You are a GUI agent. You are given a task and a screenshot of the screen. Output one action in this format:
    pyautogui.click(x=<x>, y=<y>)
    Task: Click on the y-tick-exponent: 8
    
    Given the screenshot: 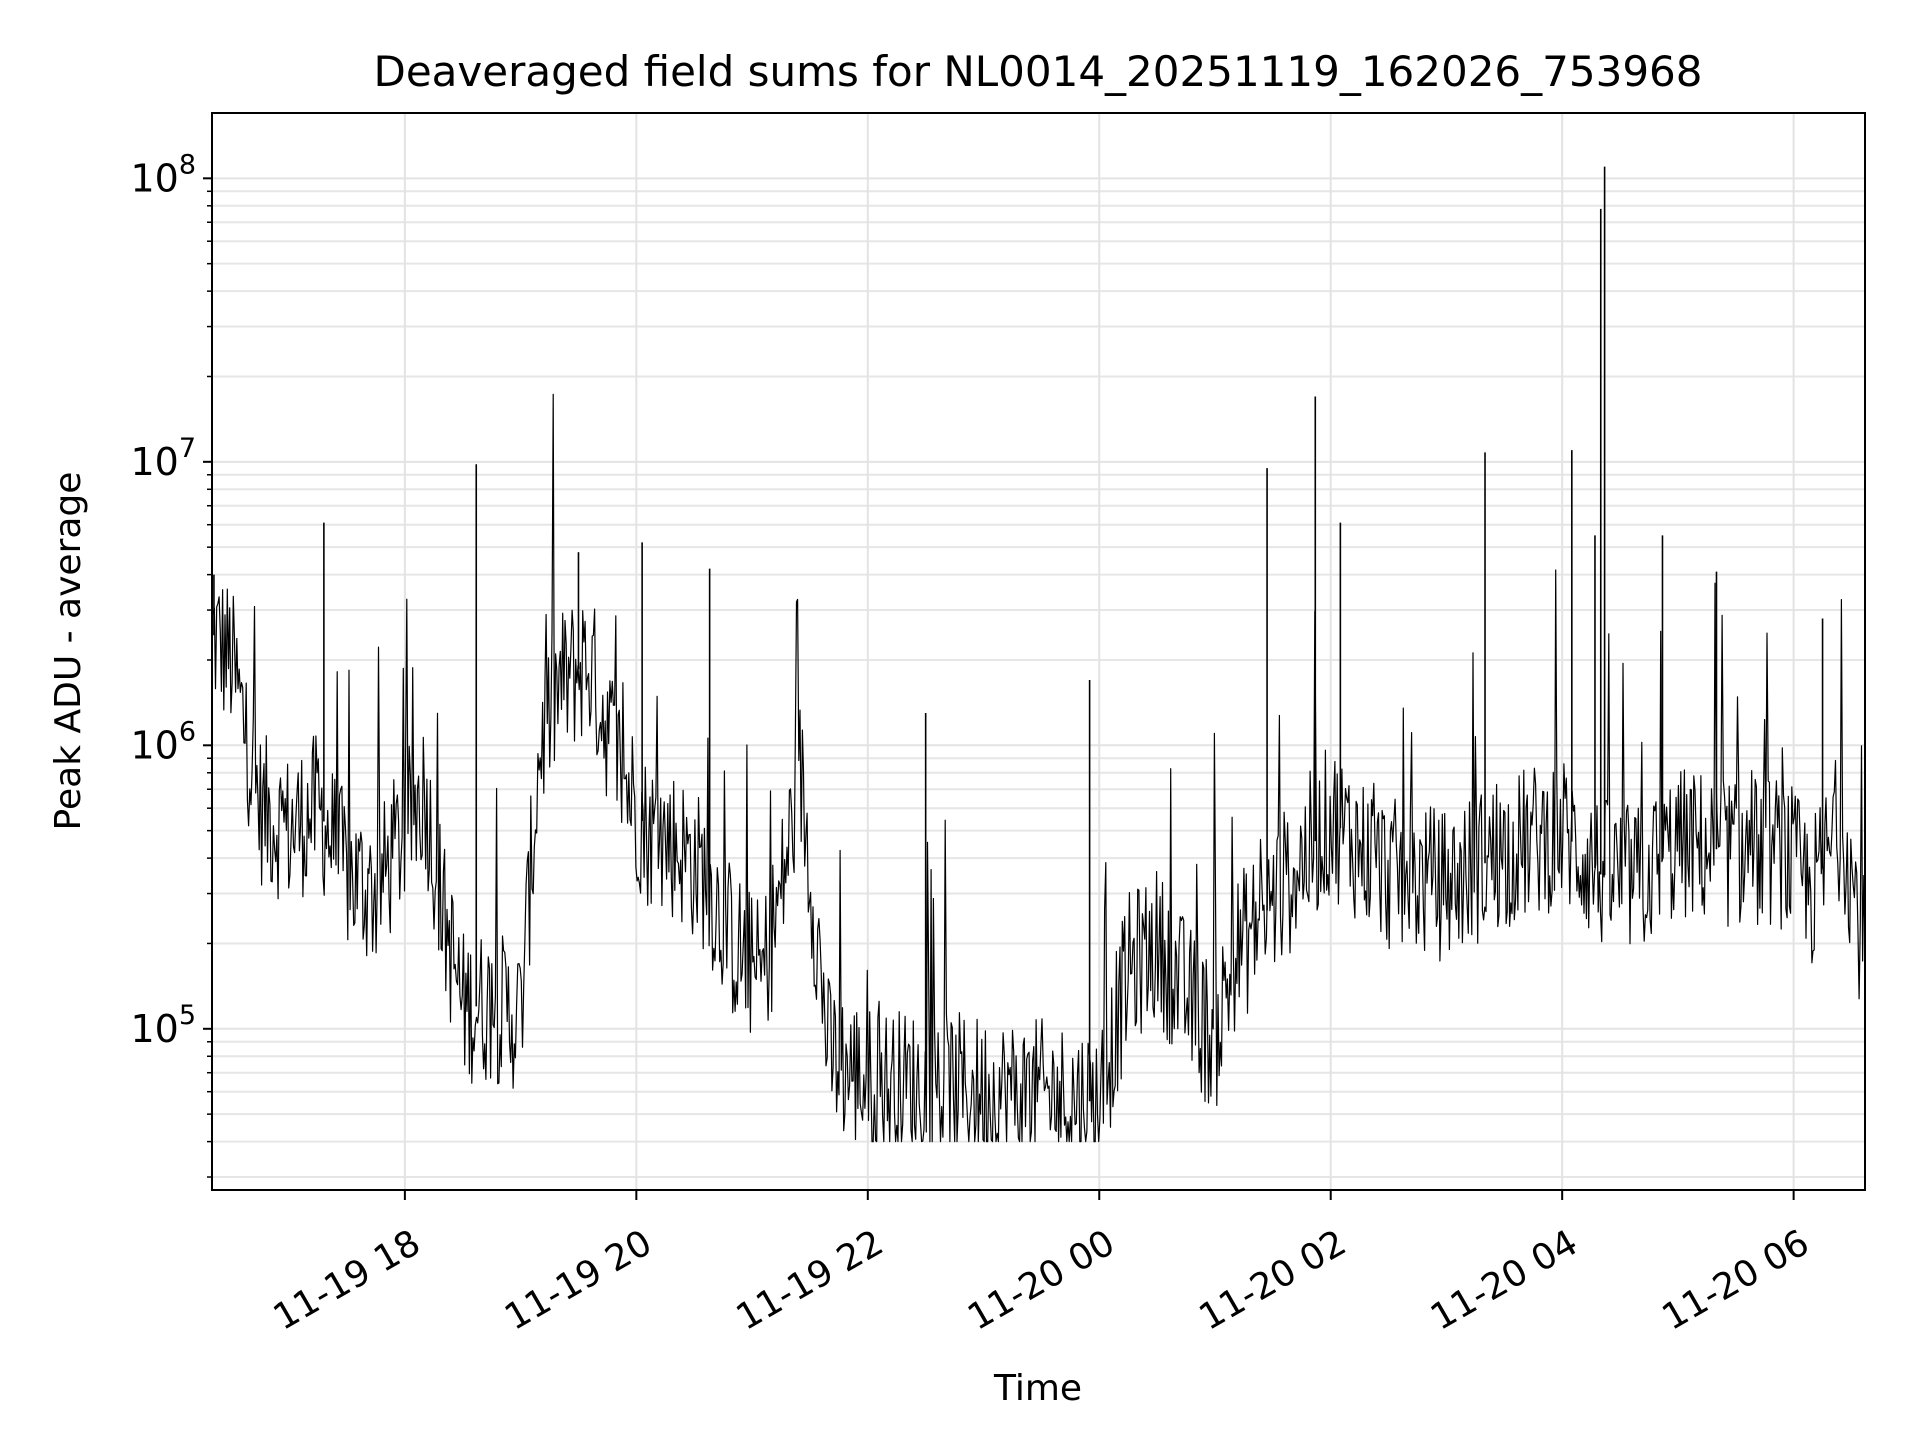 What is the action you would take?
    pyautogui.click(x=187, y=164)
    